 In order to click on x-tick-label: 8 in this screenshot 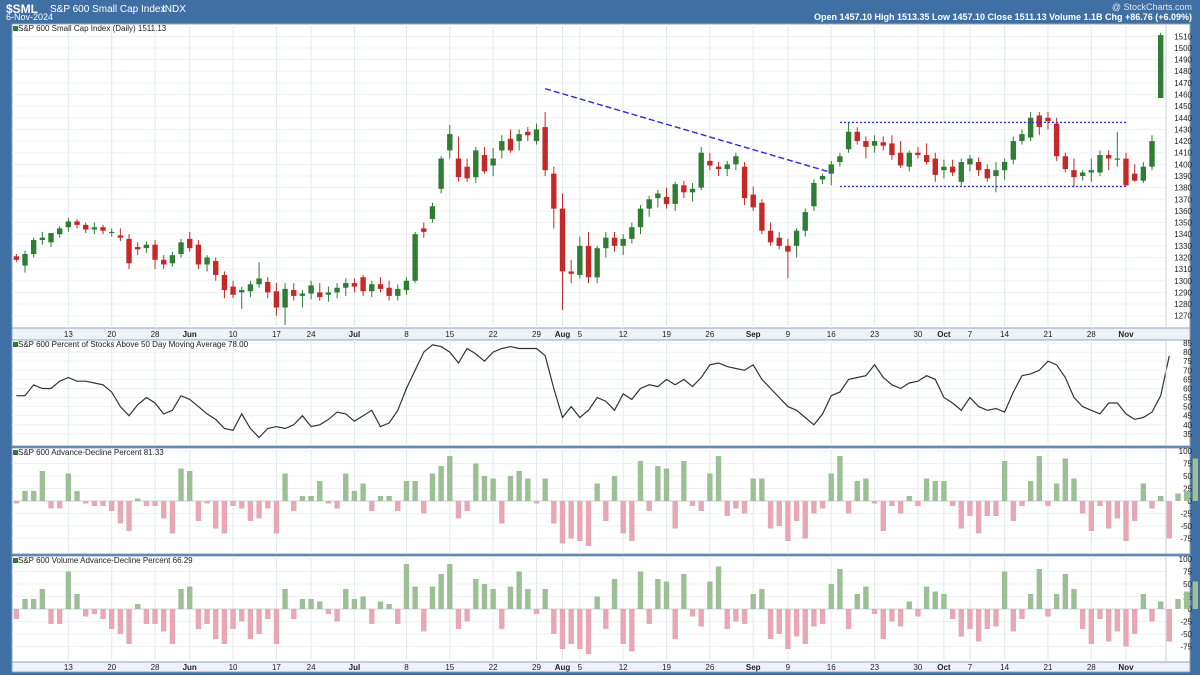, I will do `click(406, 334)`.